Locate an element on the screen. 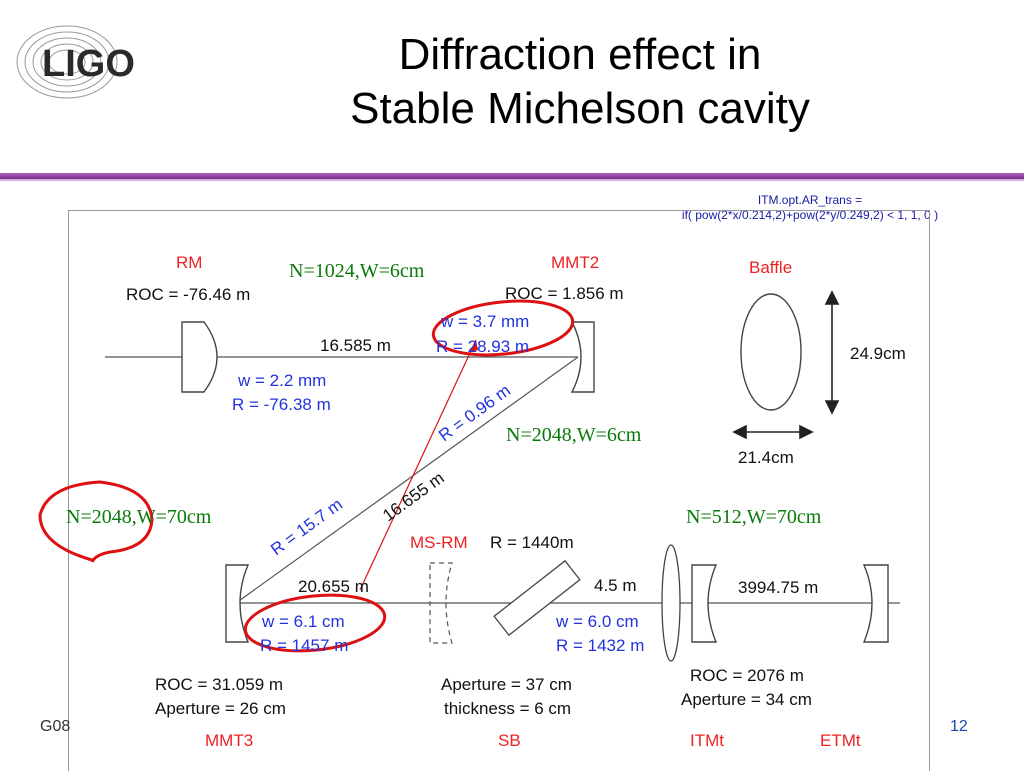  sb-aperture: Aperture = 37 cm is located at coordinates (506, 684).